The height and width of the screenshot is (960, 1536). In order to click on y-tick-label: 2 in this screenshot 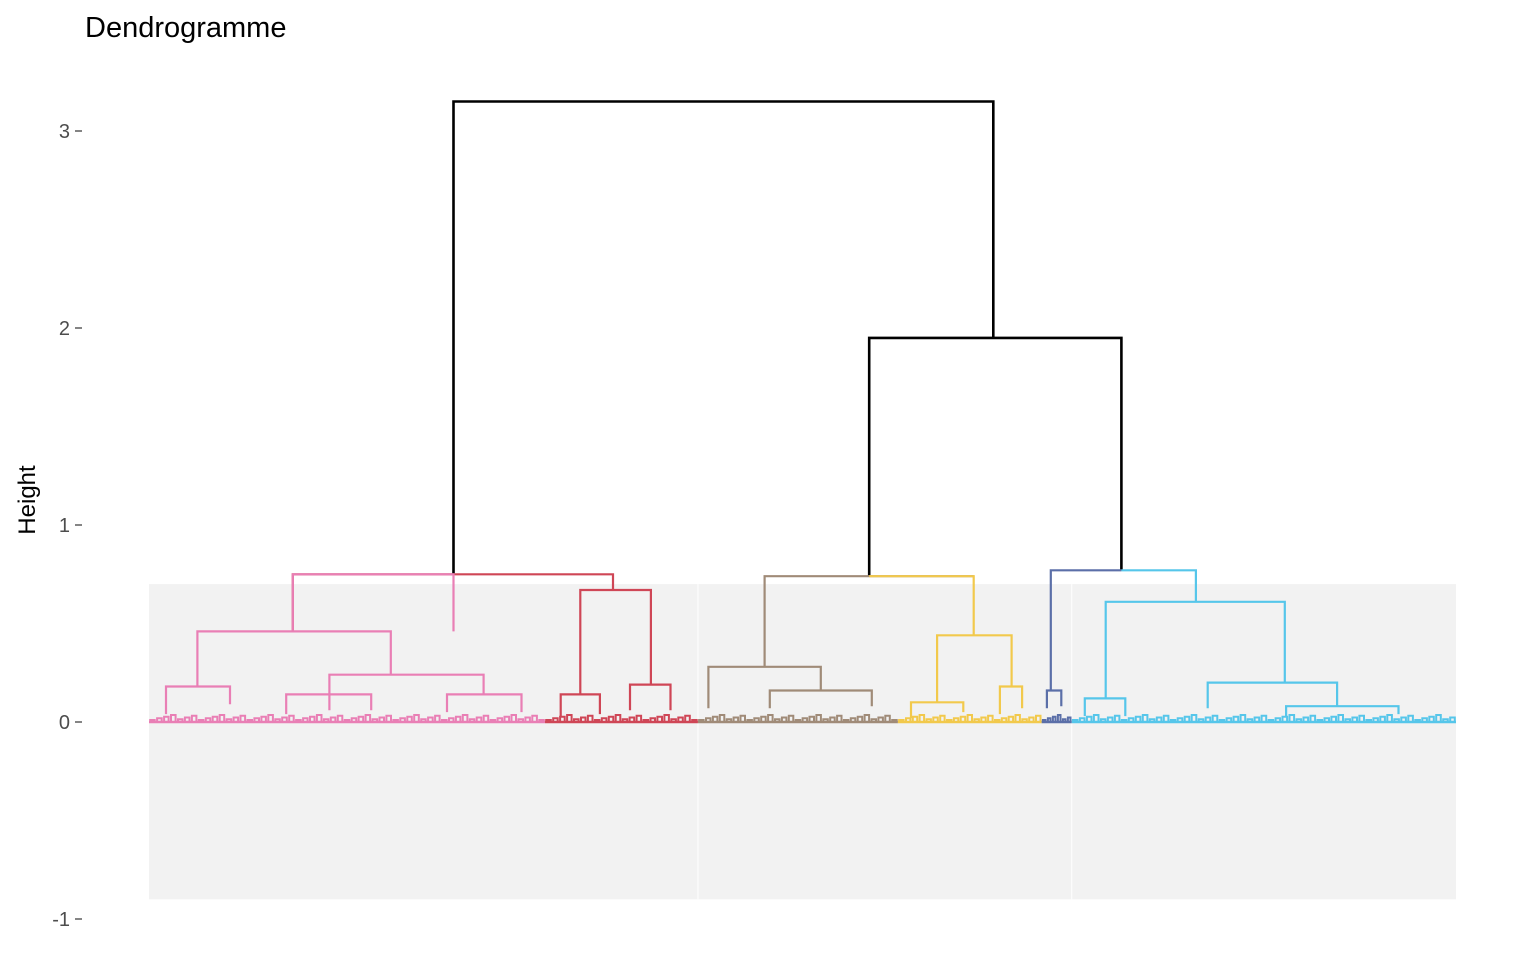, I will do `click(64, 329)`.